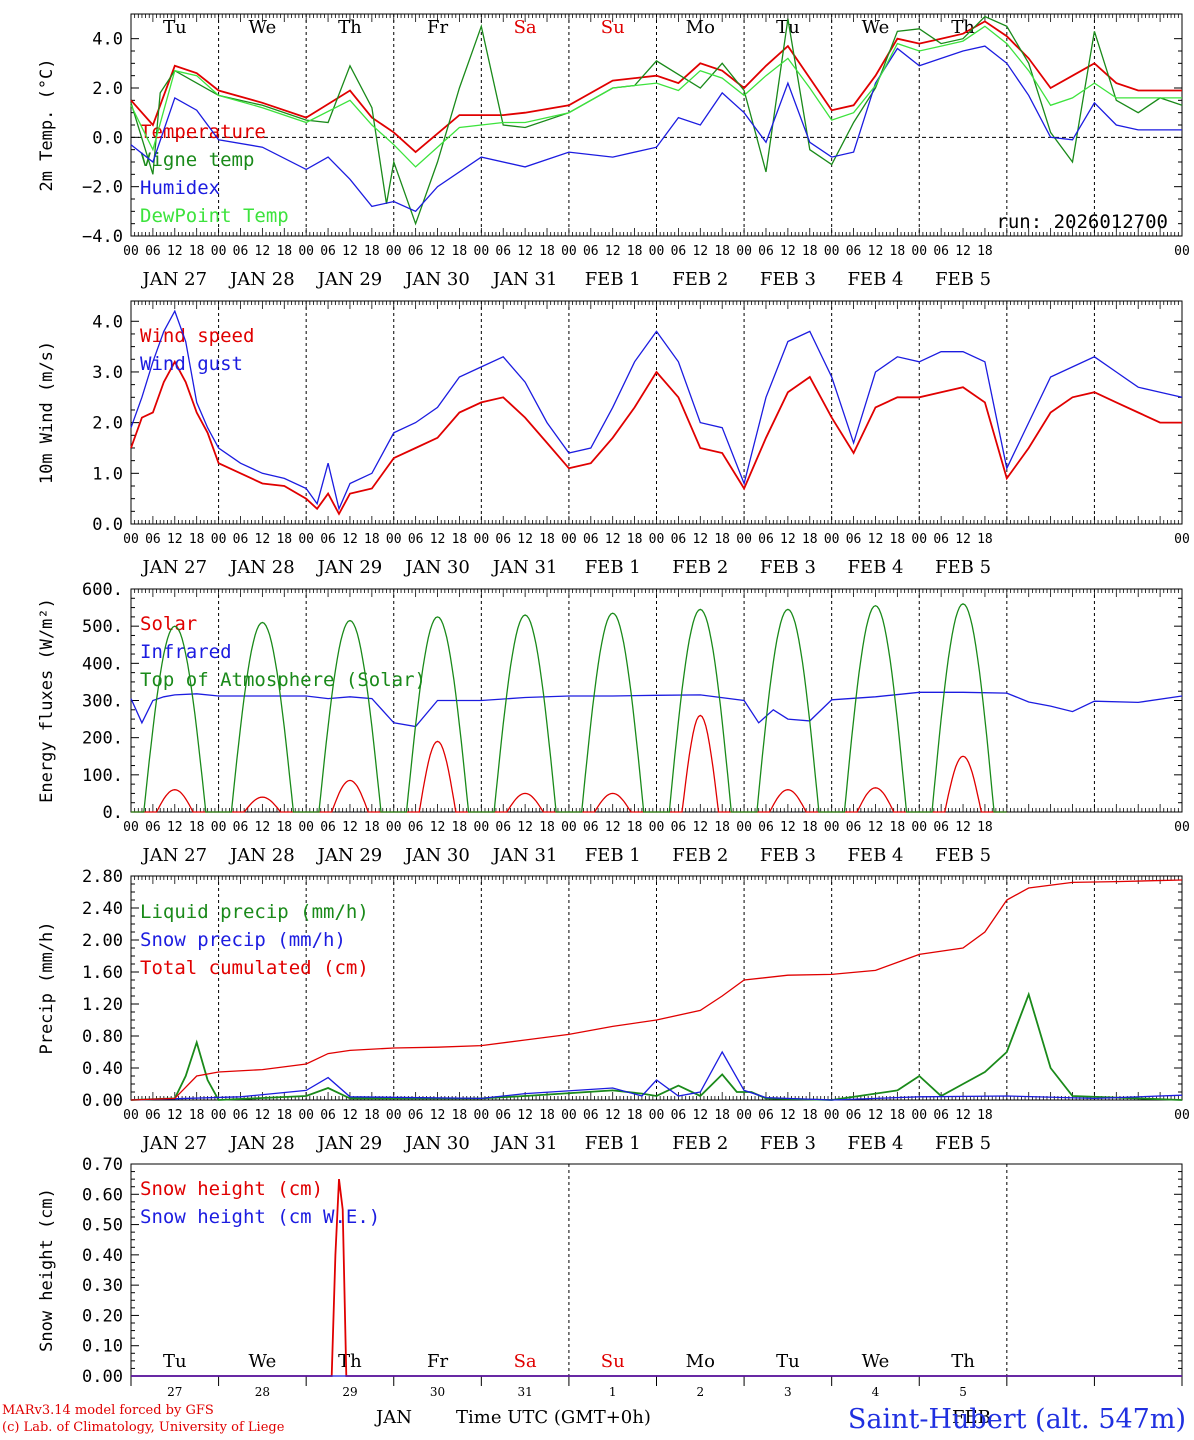 The image size is (1194, 1440). I want to click on day-number-label: 4, so click(876, 1392).